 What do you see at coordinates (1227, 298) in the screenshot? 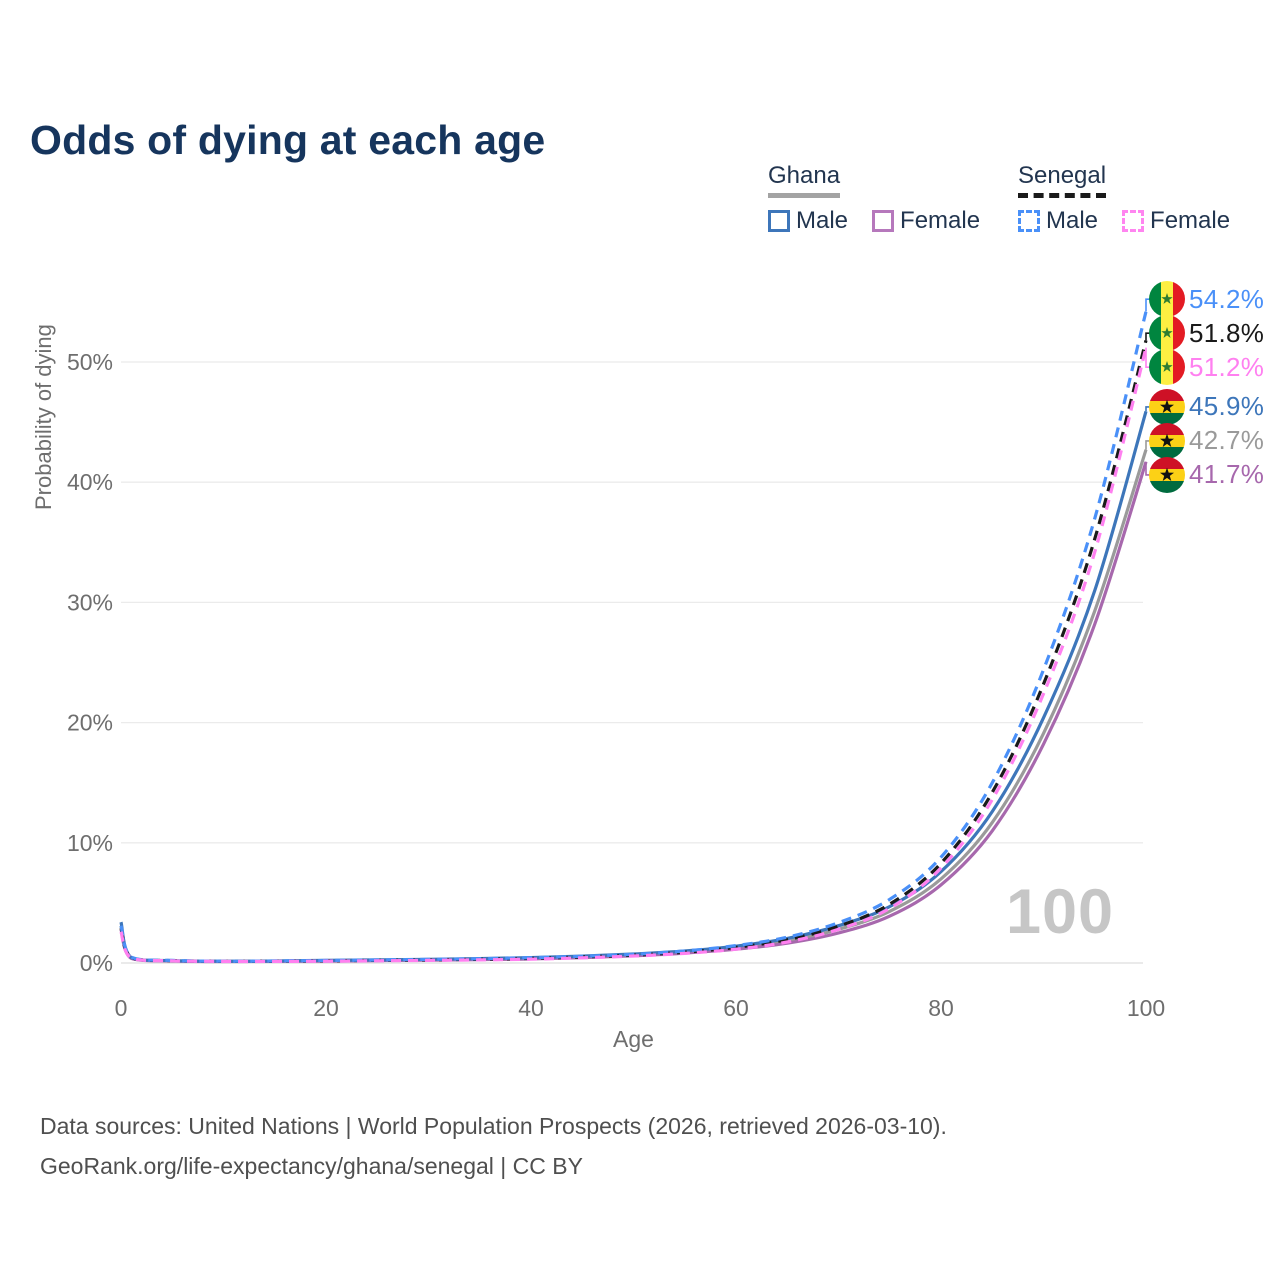
I see `end-label-value-senegal-male: 54.2%` at bounding box center [1227, 298].